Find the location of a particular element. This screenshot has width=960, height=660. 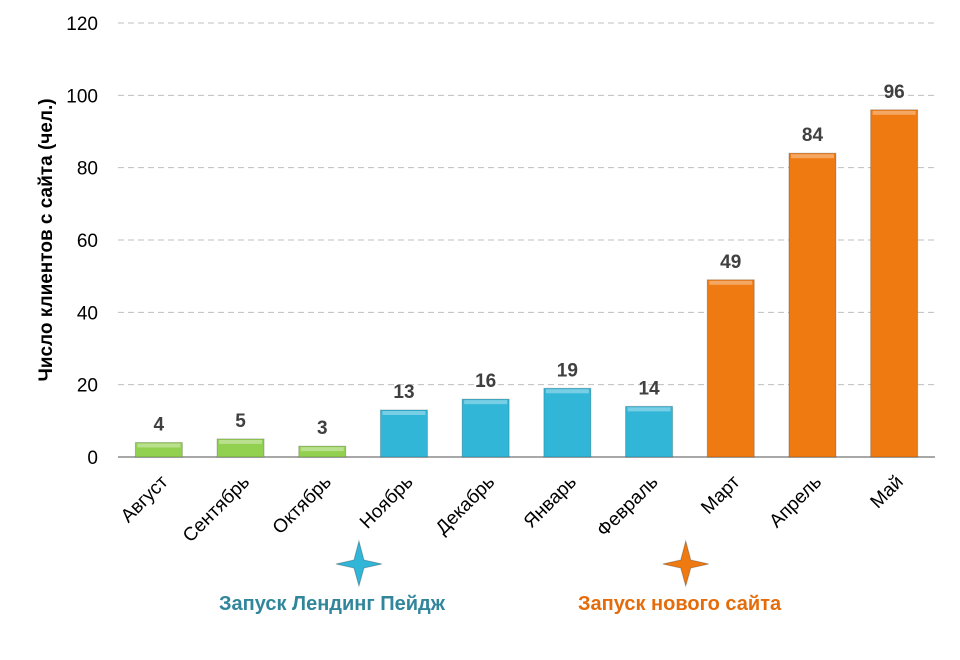

x-tick-label: Декабрь is located at coordinates (465, 505).